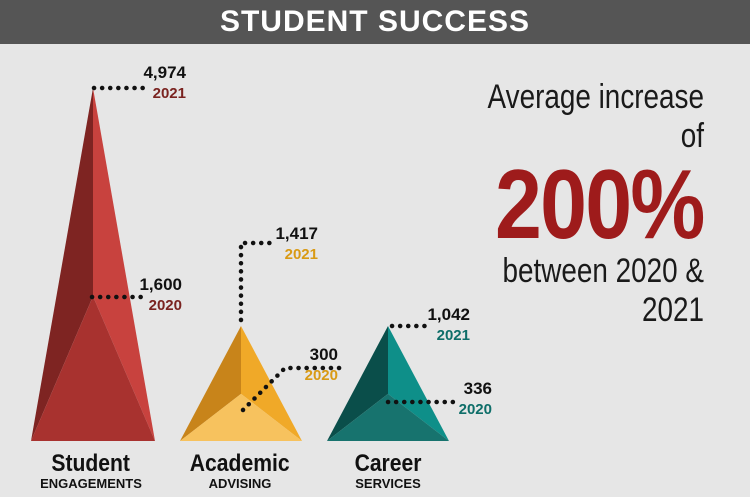 The height and width of the screenshot is (497, 750). I want to click on category-student-main: Student, so click(91, 463).